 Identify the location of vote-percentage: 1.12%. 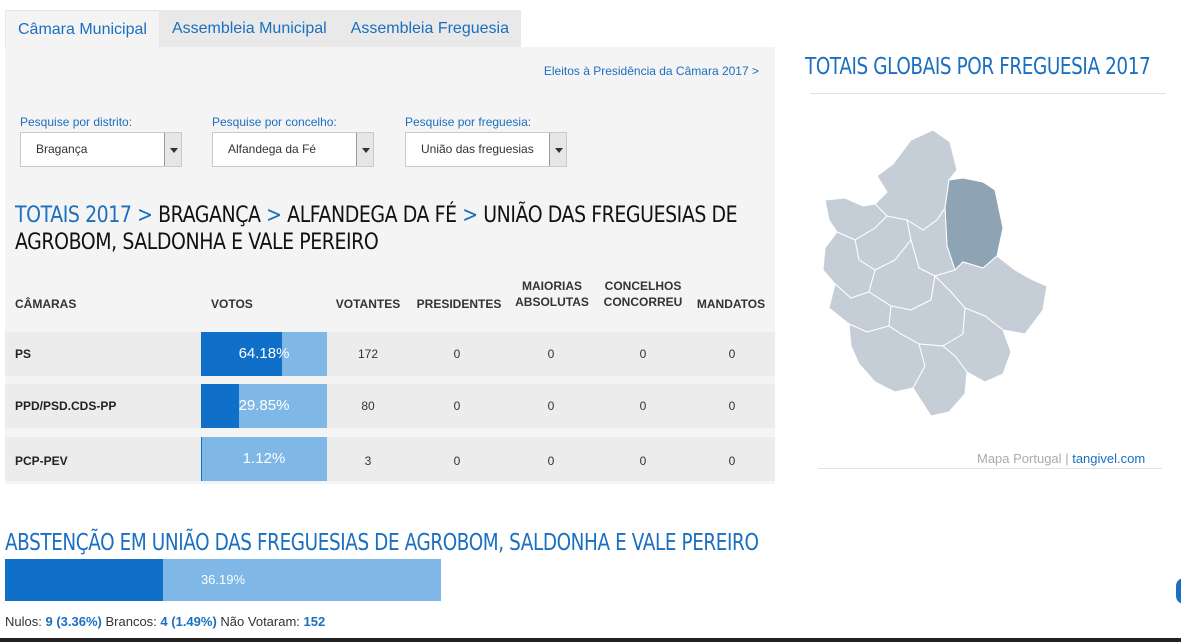
(264, 458).